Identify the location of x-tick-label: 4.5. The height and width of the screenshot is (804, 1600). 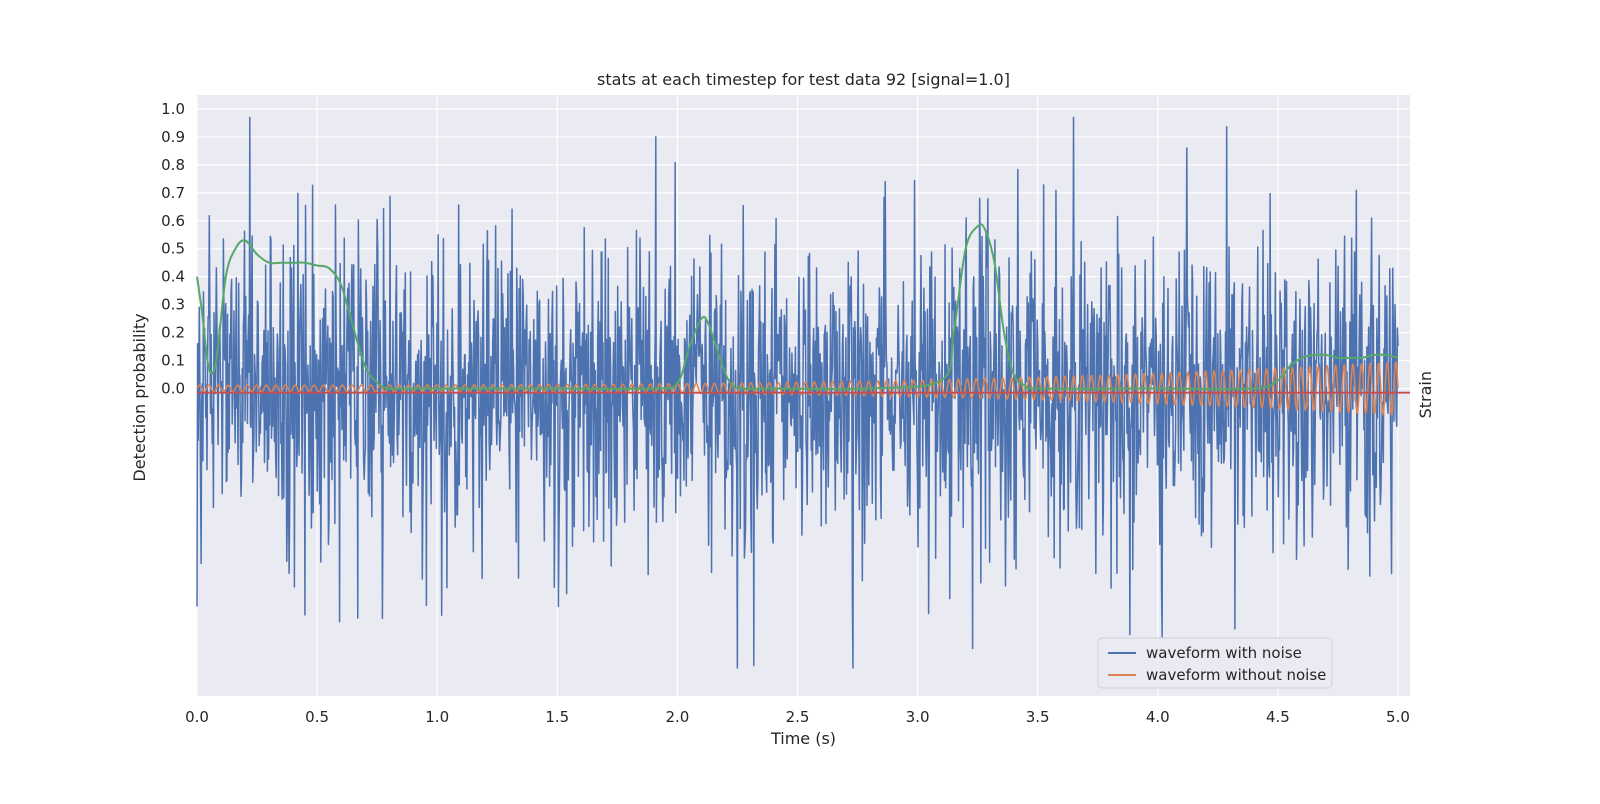
(1278, 717).